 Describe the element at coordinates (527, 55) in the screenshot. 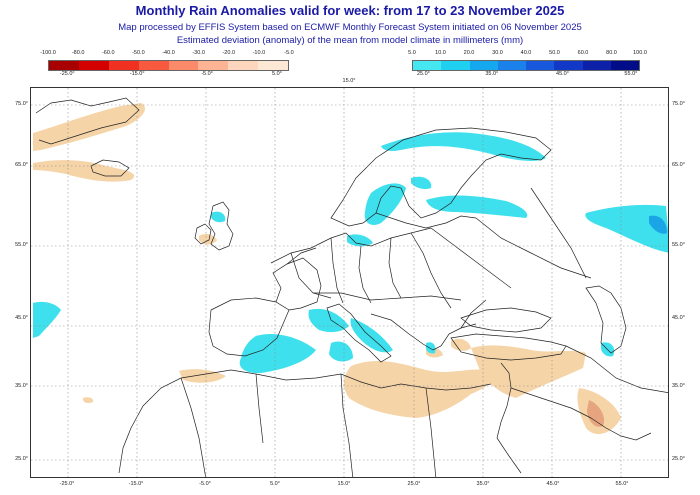

I see `legend-positive-values: 5.0 10.0 20.0 30.0 40.0 50.0 60.0 80.0 100.0` at that location.